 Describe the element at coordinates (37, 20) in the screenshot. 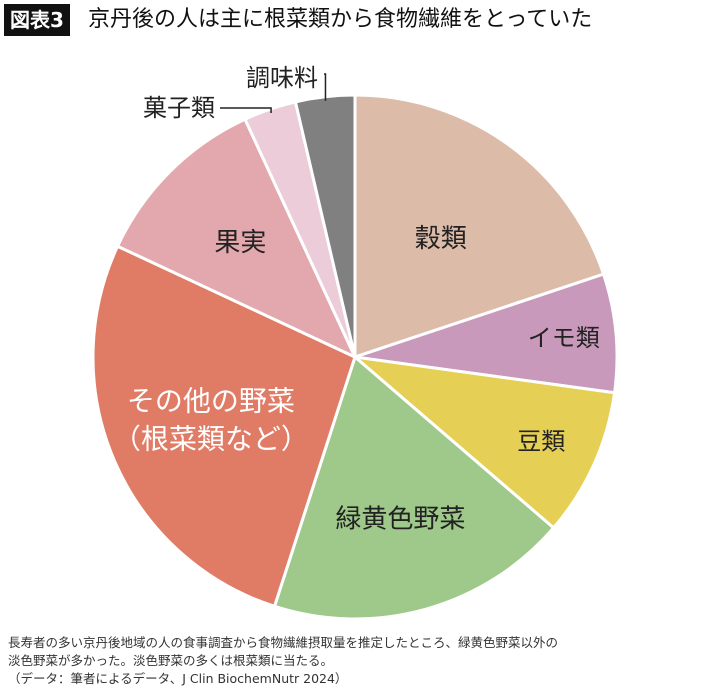

I see `figure-badge: 図表3` at that location.